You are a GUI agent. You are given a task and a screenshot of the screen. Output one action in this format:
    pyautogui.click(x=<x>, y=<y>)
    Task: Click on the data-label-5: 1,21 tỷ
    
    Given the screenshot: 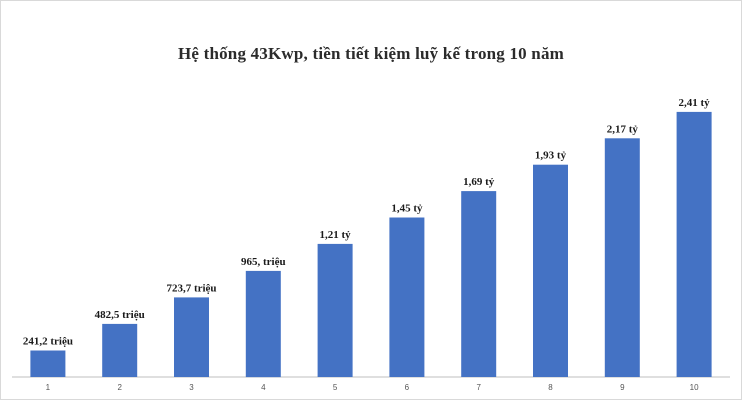 What is the action you would take?
    pyautogui.click(x=336, y=235)
    